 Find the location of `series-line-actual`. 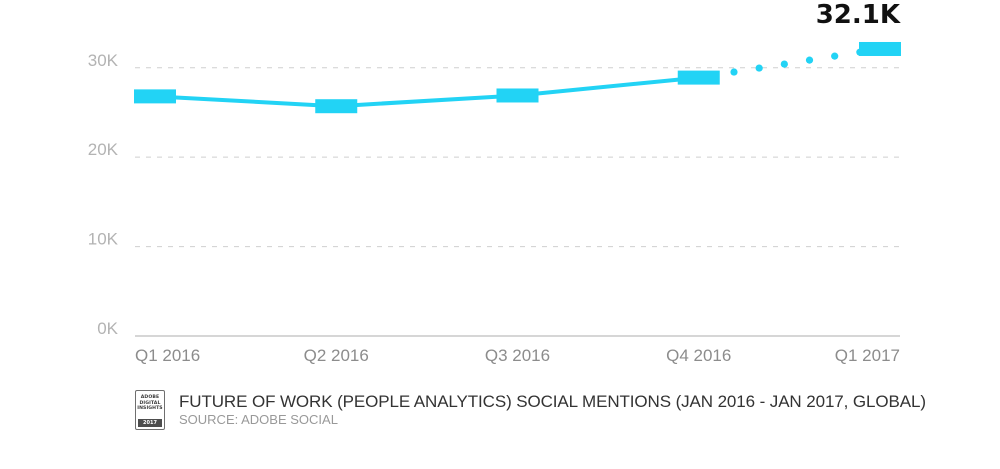

series-line-actual is located at coordinates (426, 92).